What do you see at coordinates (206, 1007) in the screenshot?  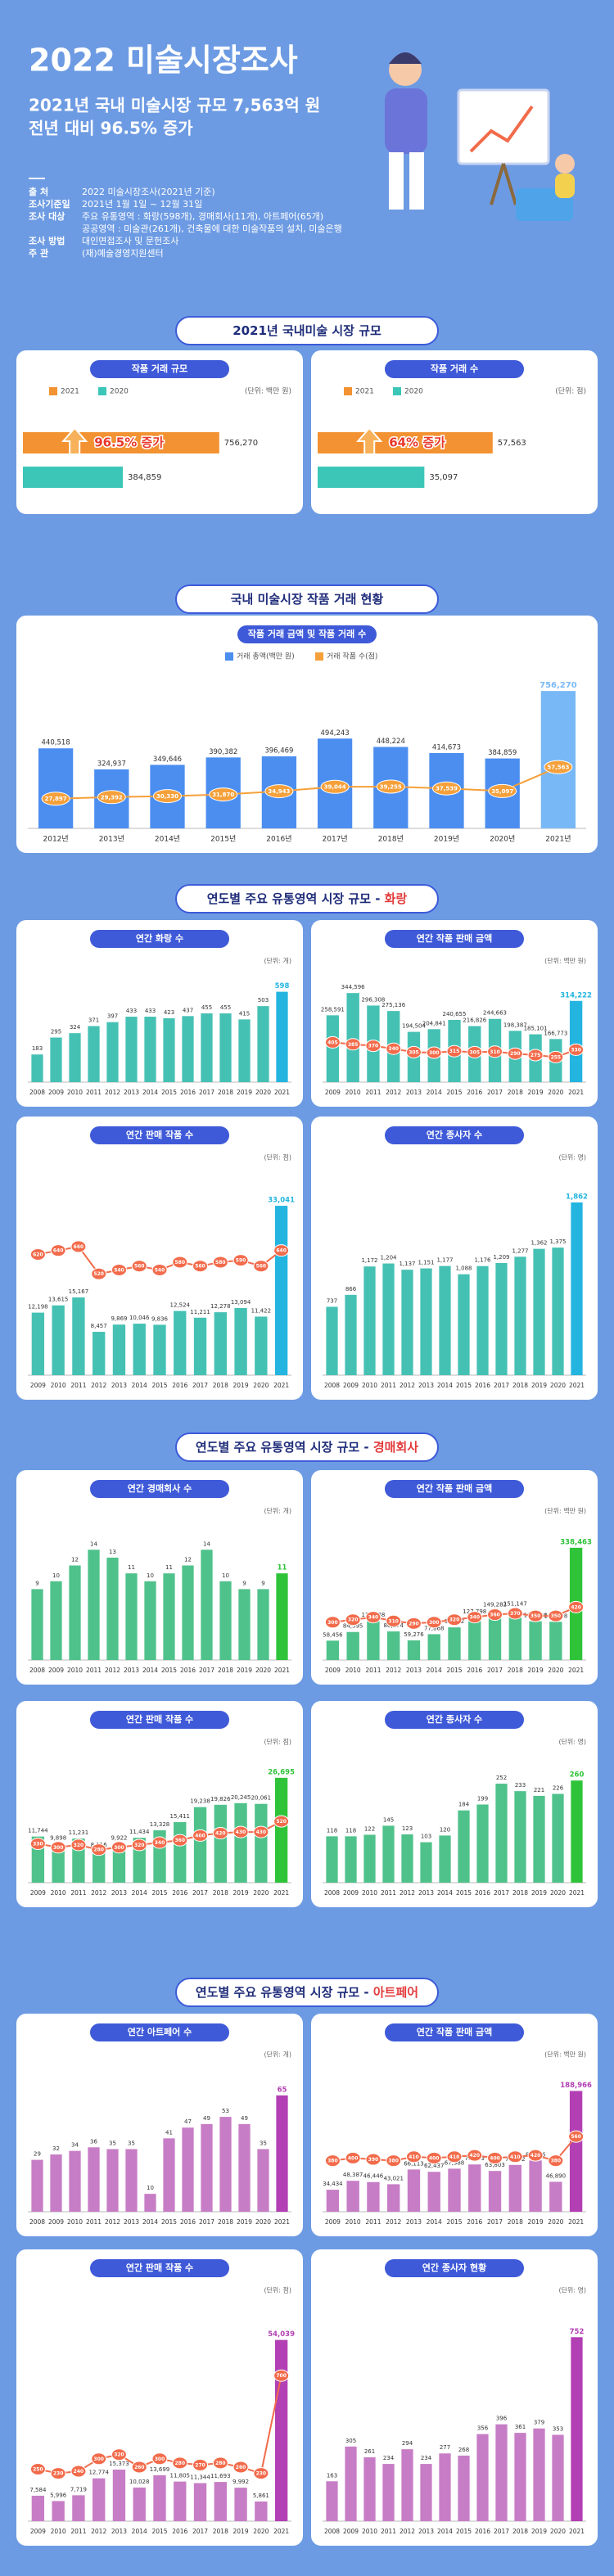 I see `value-label: 455` at bounding box center [206, 1007].